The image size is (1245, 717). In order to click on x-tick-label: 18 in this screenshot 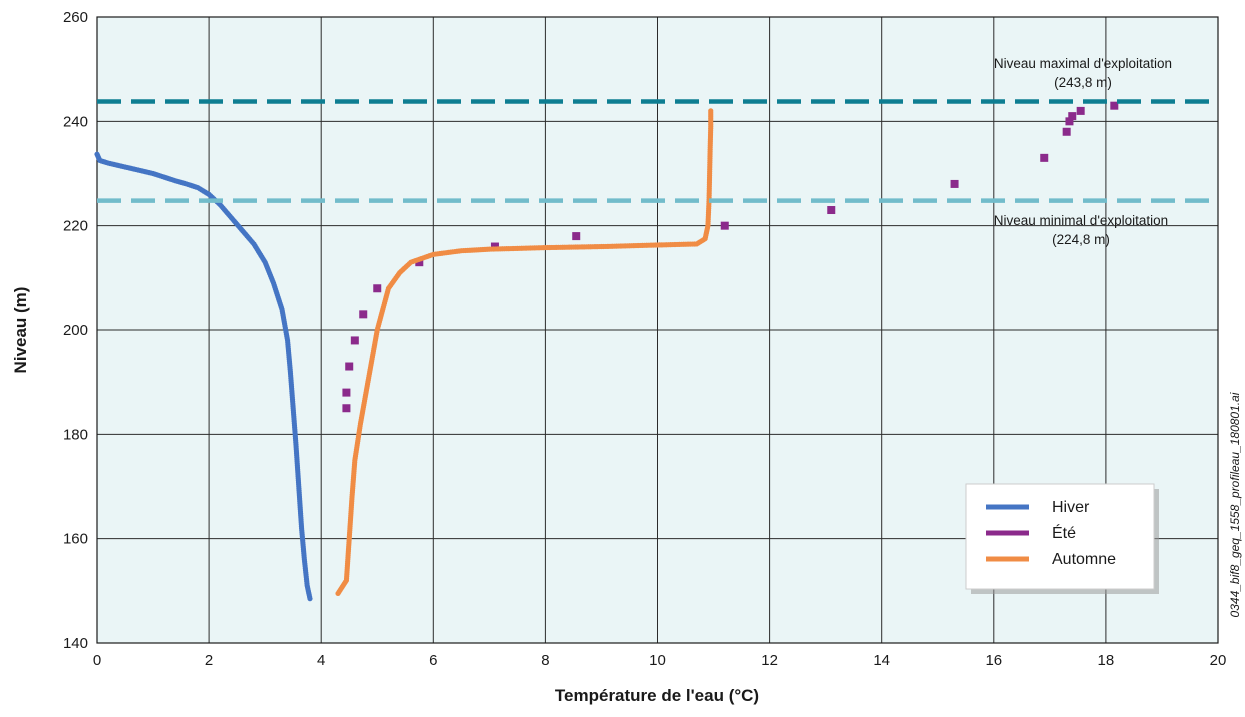, I will do `click(1106, 660)`.